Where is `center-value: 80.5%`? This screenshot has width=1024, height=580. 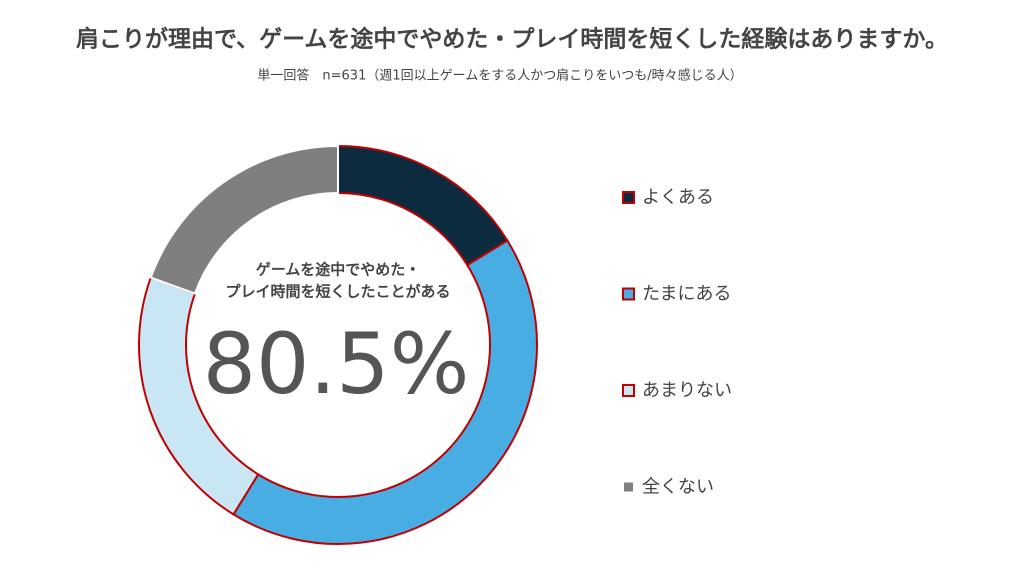
center-value: 80.5% is located at coordinates (336, 364).